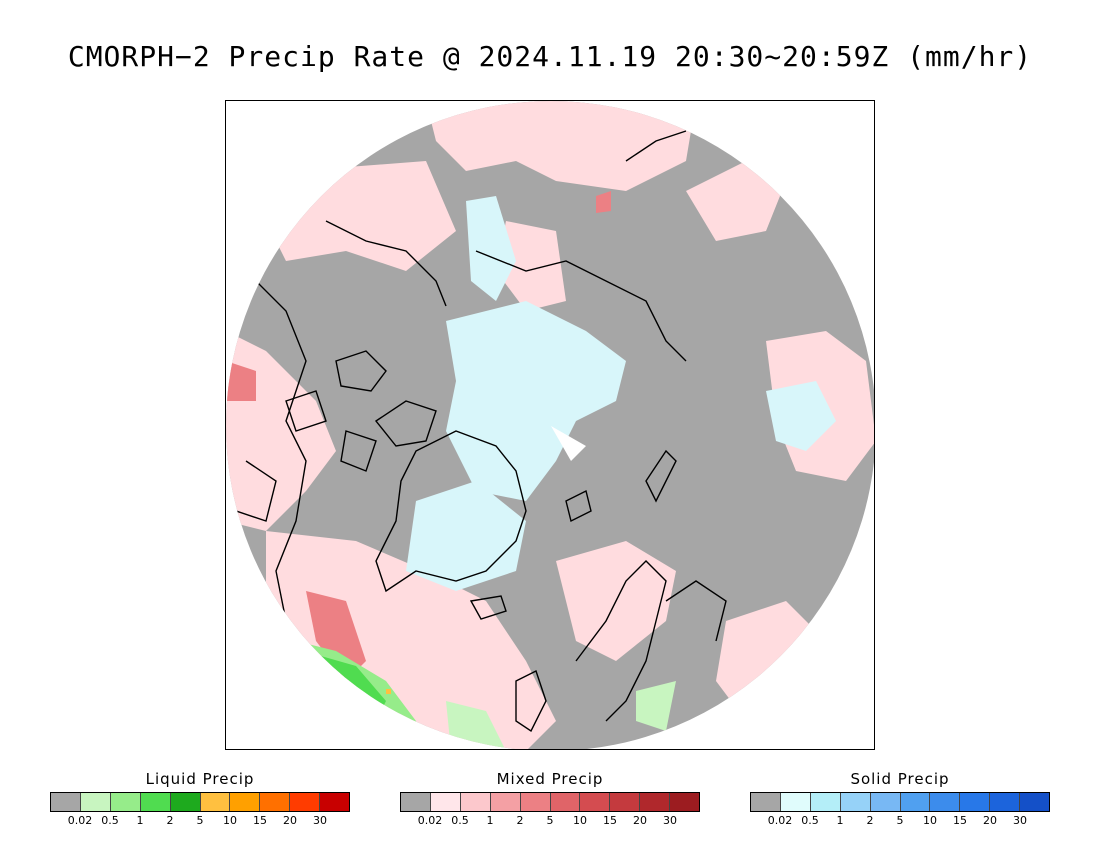 This screenshot has width=1100, height=850. I want to click on pole-gap, so click(568, 443).